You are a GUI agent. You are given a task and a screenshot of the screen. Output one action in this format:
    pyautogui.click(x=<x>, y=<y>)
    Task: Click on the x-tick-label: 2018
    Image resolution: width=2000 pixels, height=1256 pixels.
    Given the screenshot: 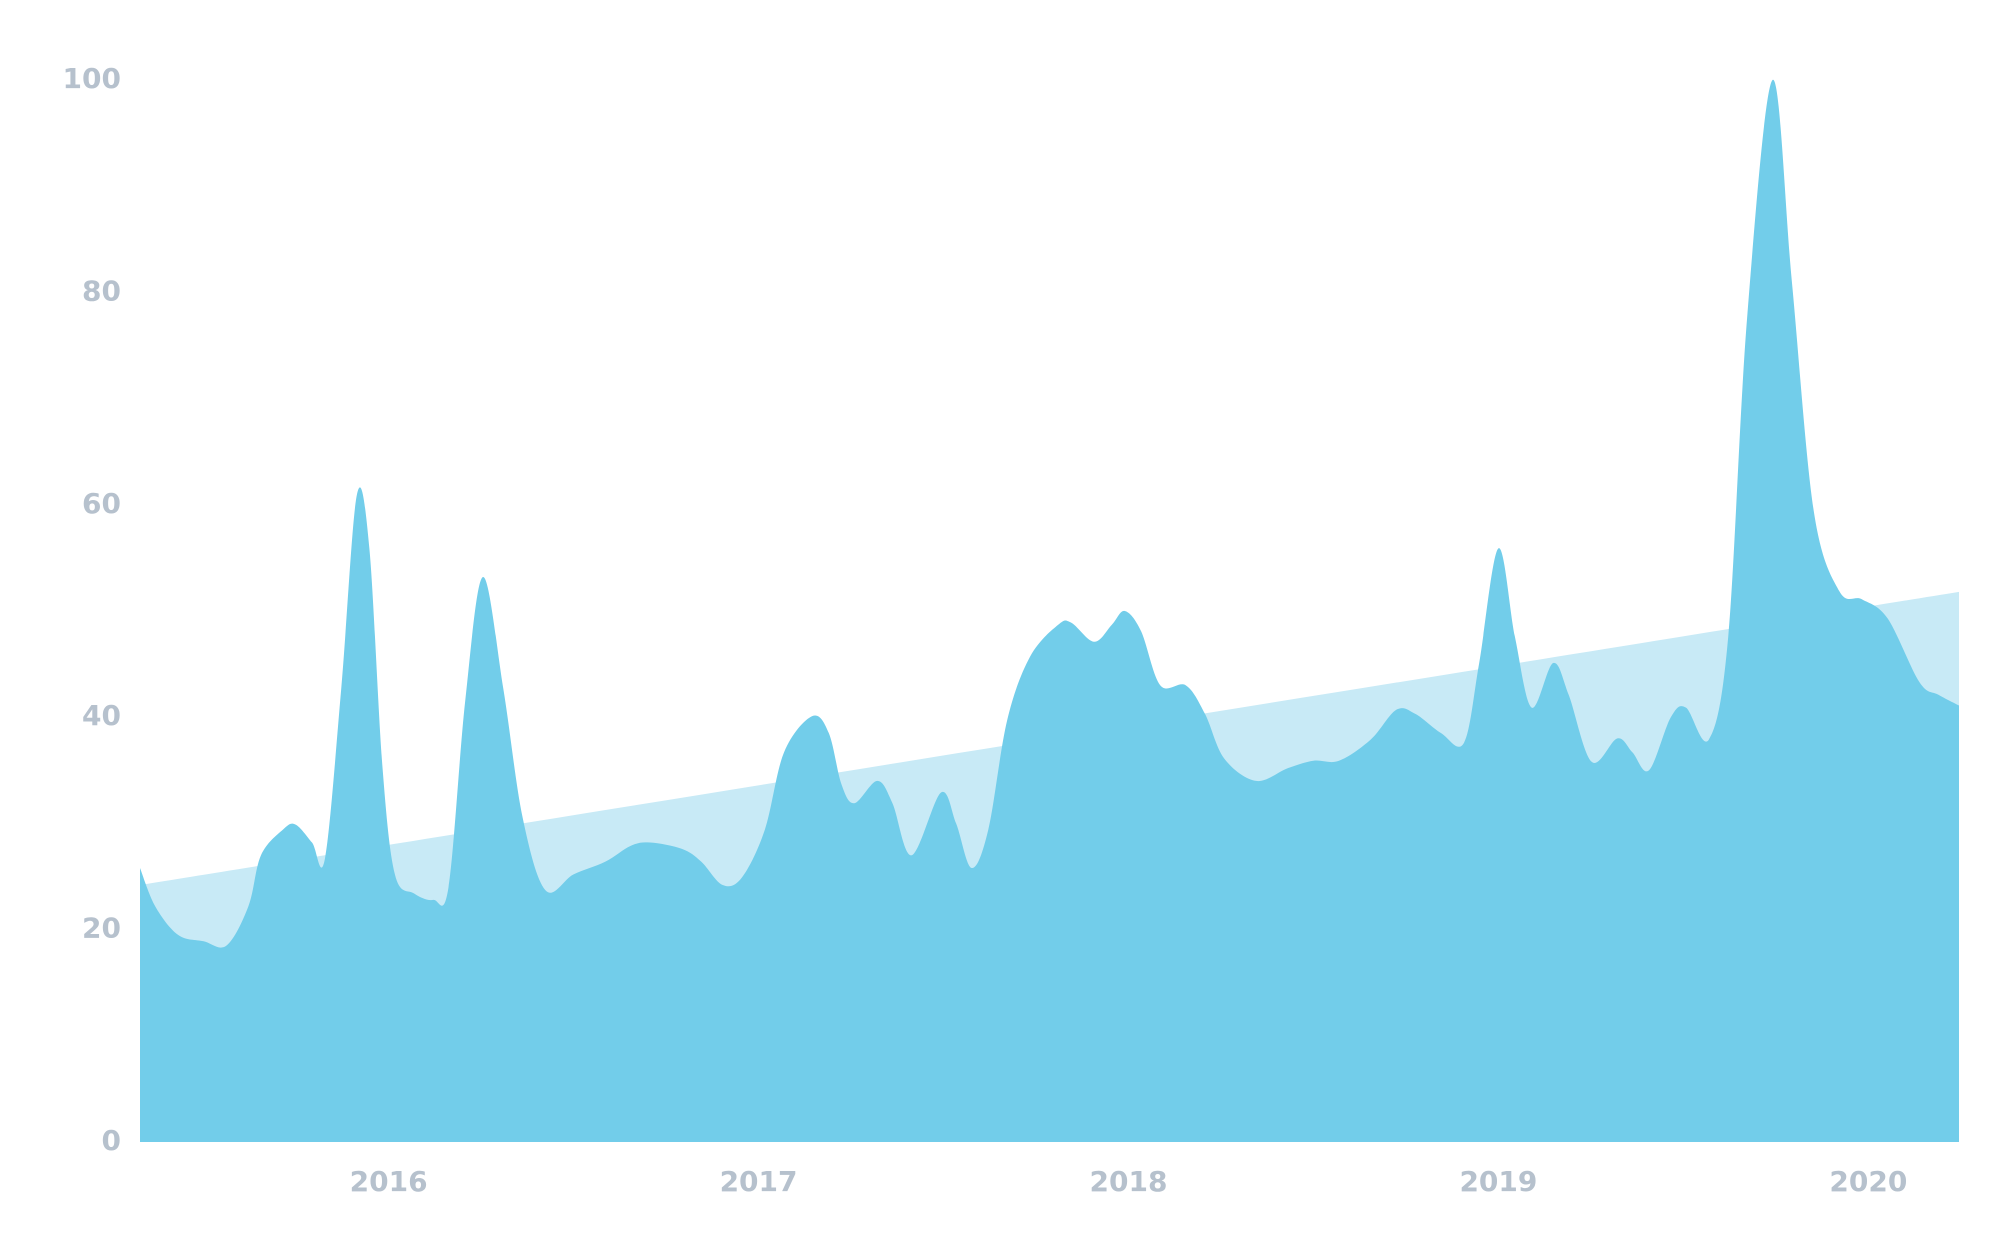 What is the action you would take?
    pyautogui.click(x=1129, y=1181)
    